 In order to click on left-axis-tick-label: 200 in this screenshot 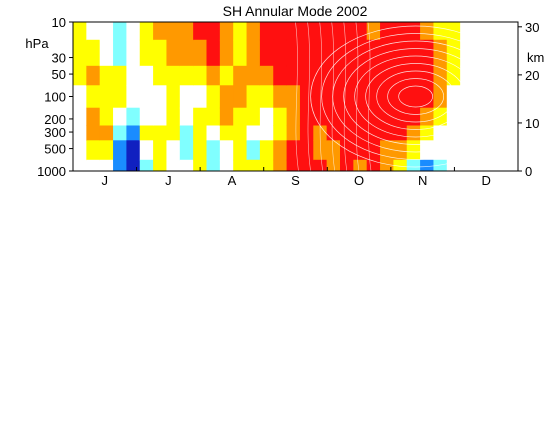, I will do `click(55, 119)`.